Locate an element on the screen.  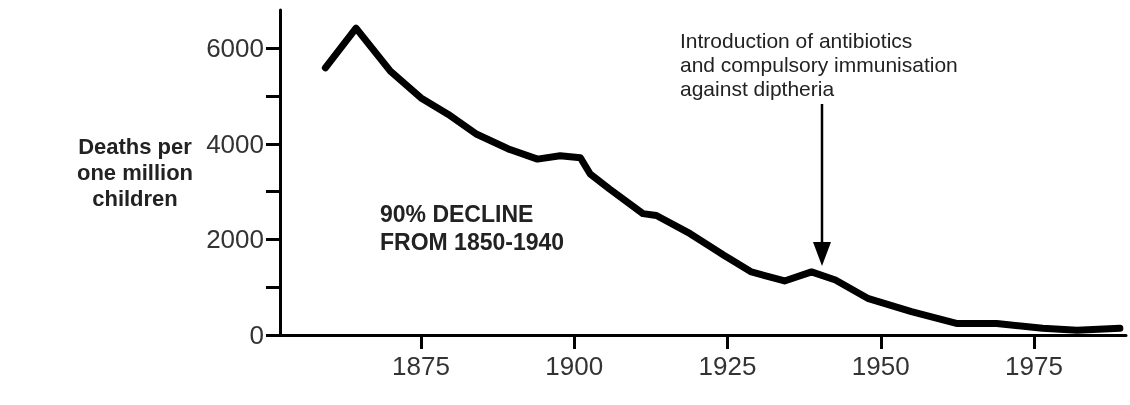
y-tick-label: 2000 is located at coordinates (235, 239).